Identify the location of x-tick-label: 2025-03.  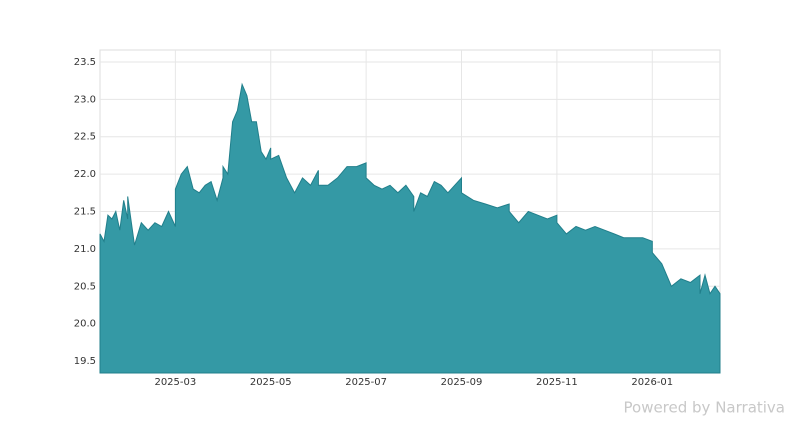
(175, 382).